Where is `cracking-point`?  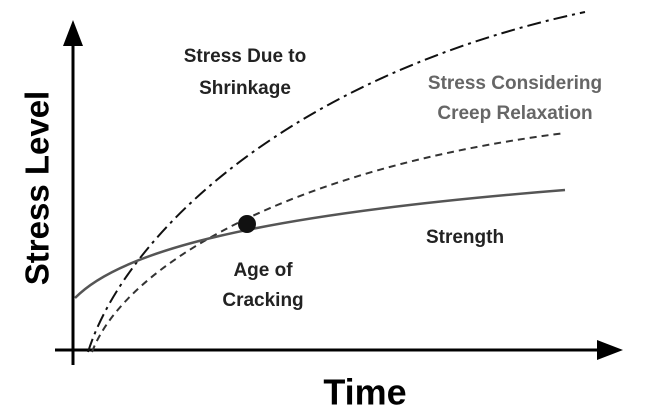 cracking-point is located at coordinates (247, 224).